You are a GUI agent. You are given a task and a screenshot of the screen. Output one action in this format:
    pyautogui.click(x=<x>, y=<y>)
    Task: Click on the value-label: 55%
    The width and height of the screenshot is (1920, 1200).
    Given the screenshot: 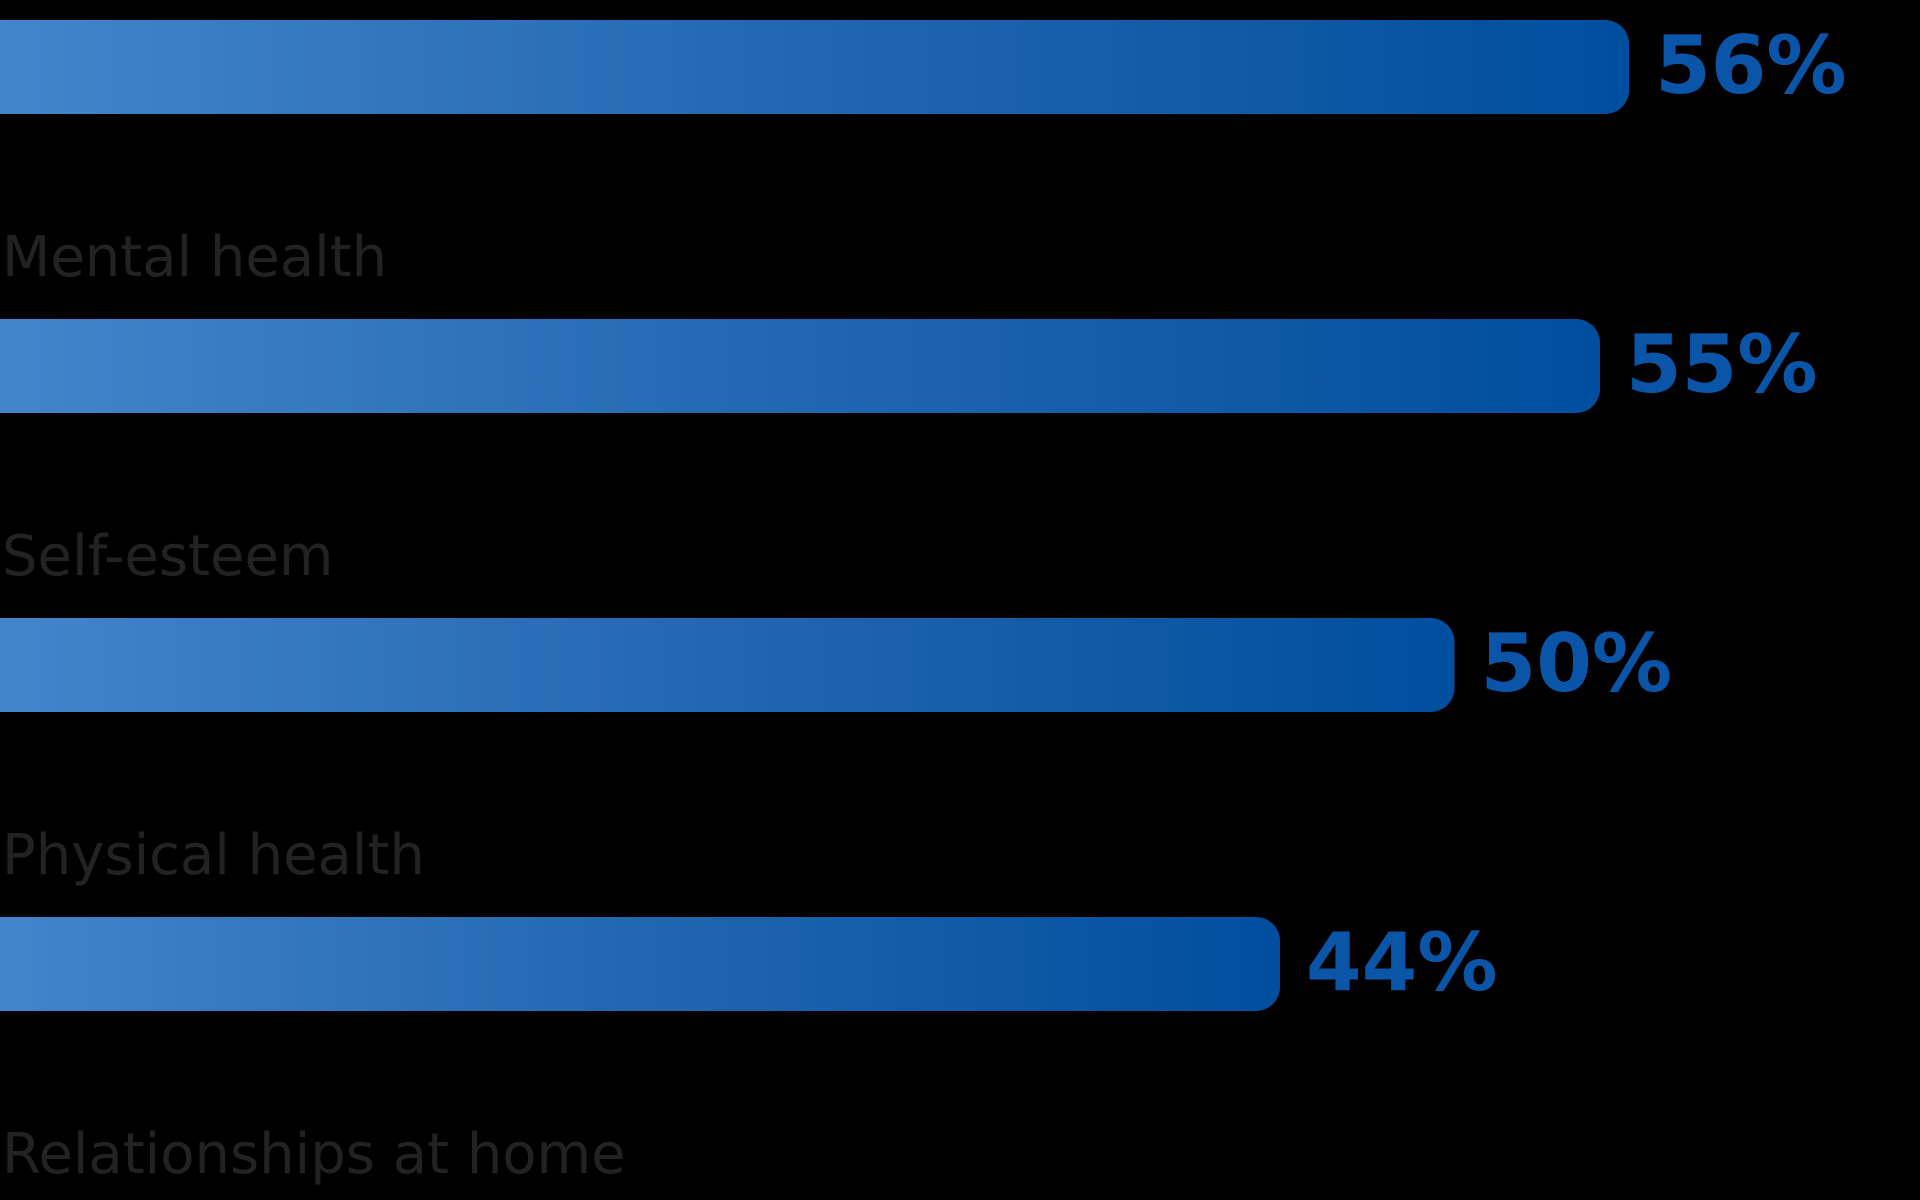 What is the action you would take?
    pyautogui.click(x=1721, y=364)
    